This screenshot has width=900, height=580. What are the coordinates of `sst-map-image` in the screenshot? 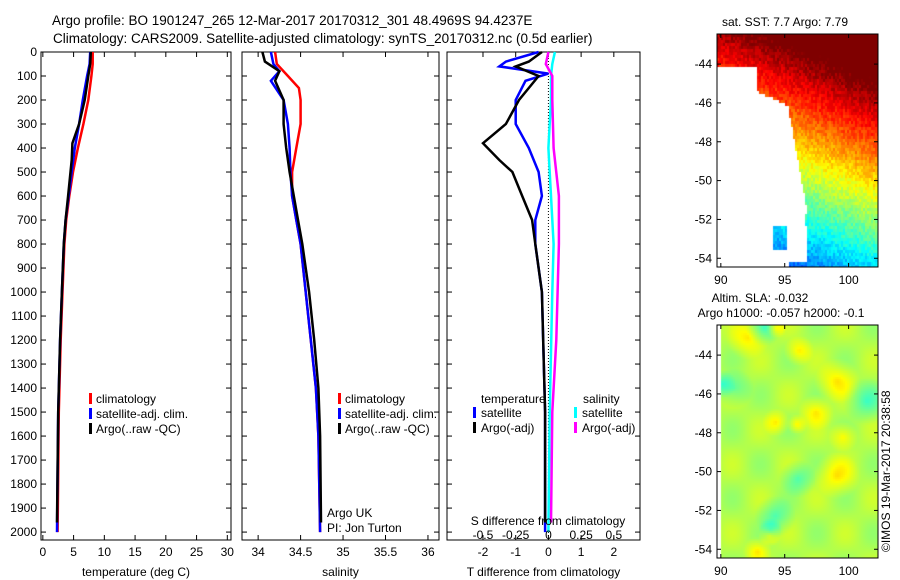 It's located at (797, 150).